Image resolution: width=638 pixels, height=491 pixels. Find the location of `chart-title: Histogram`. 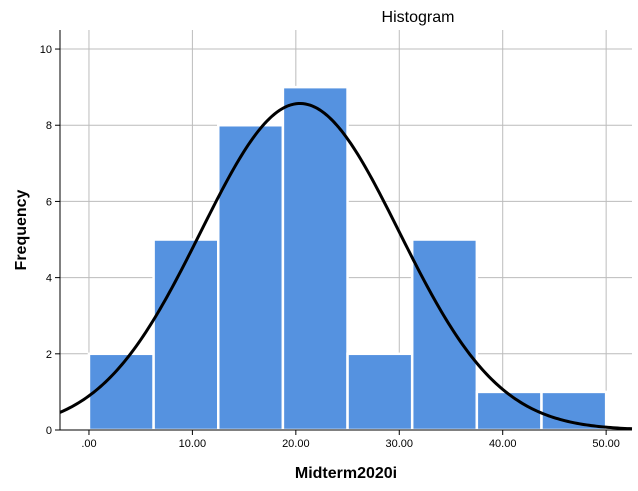

chart-title: Histogram is located at coordinates (418, 17).